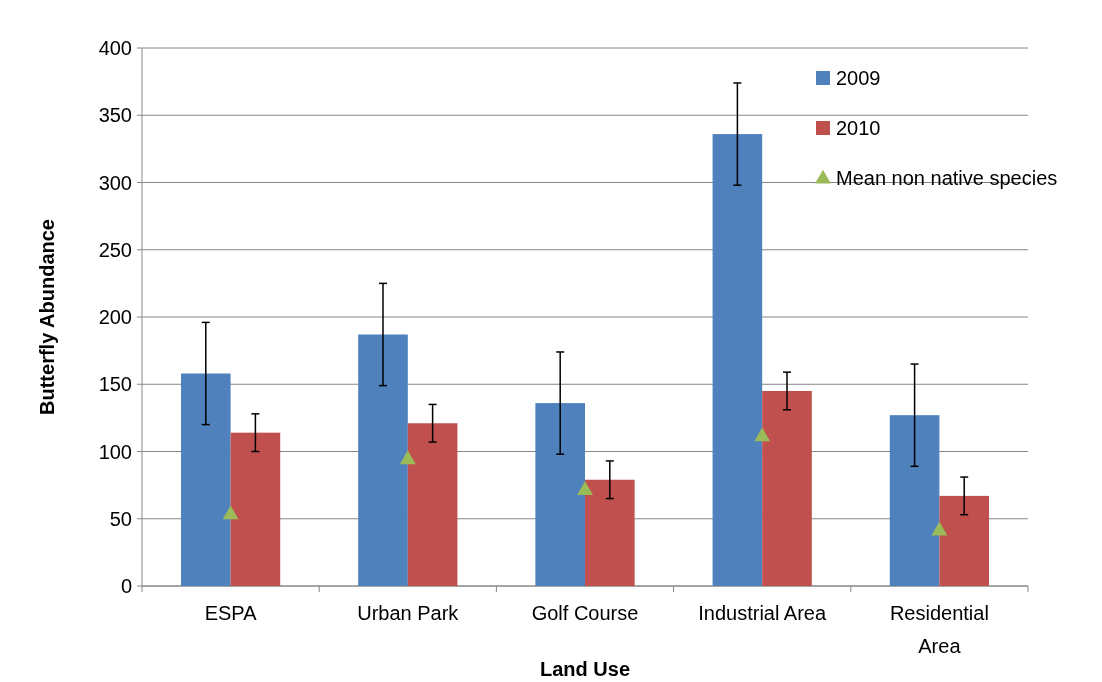  Describe the element at coordinates (115, 182) in the screenshot. I see `y-tick-label: 300` at that location.